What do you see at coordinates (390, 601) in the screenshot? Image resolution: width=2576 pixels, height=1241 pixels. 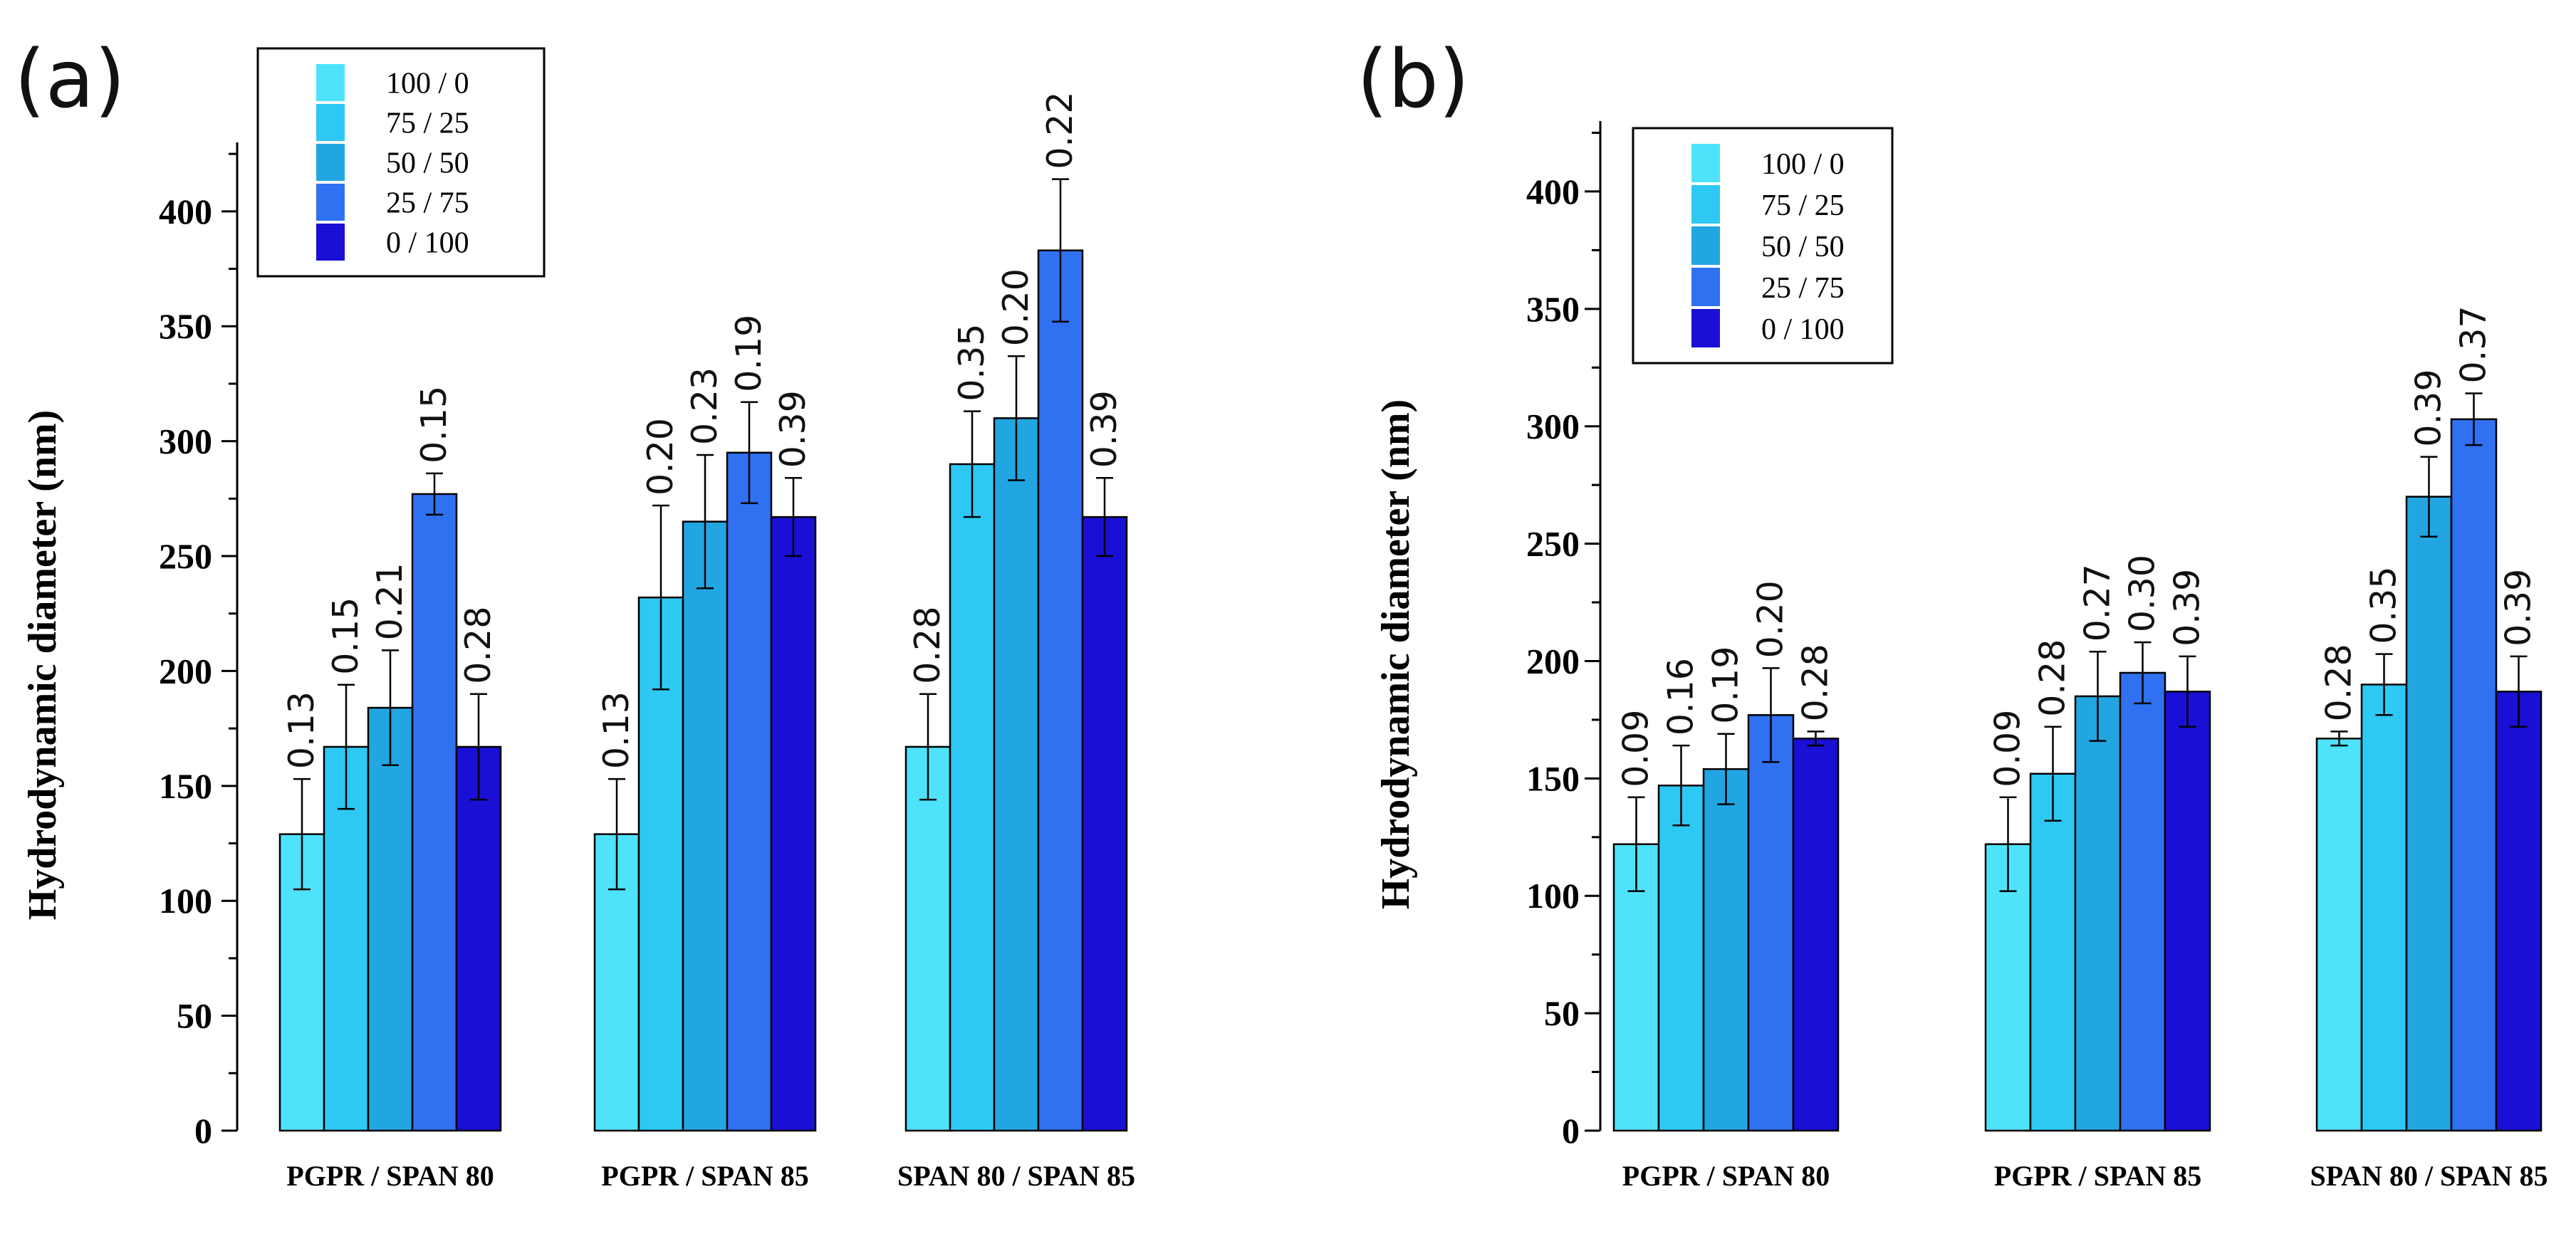 I see `data-label: 0.21` at bounding box center [390, 601].